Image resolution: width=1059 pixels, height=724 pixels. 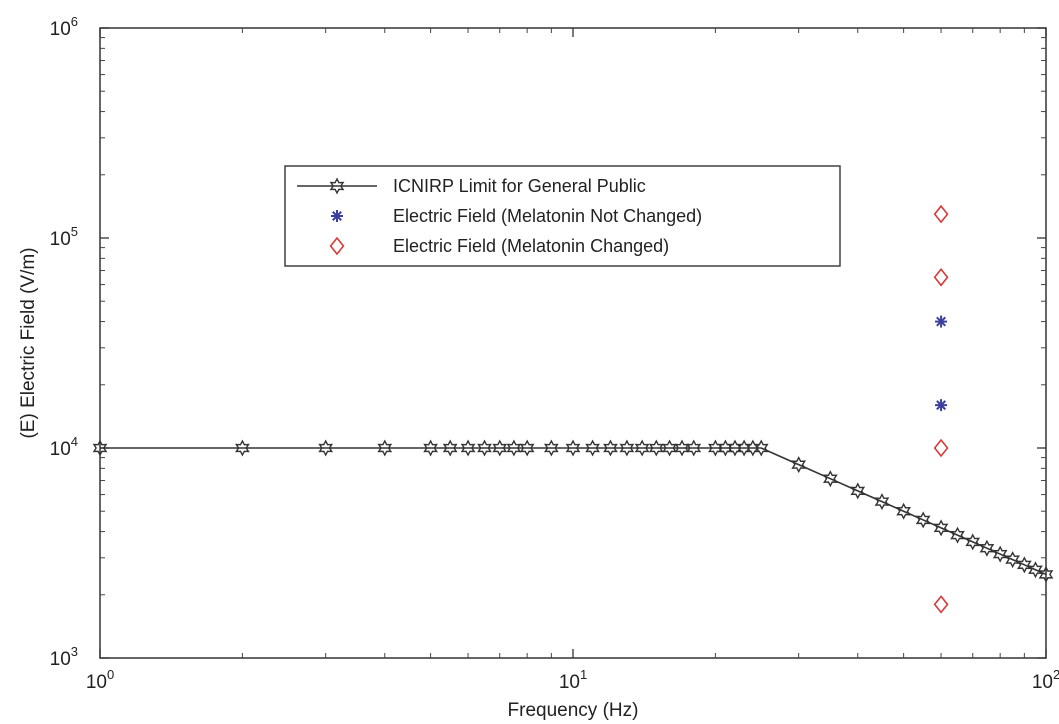 I want to click on y-tick-label: 10³, so click(x=64, y=657).